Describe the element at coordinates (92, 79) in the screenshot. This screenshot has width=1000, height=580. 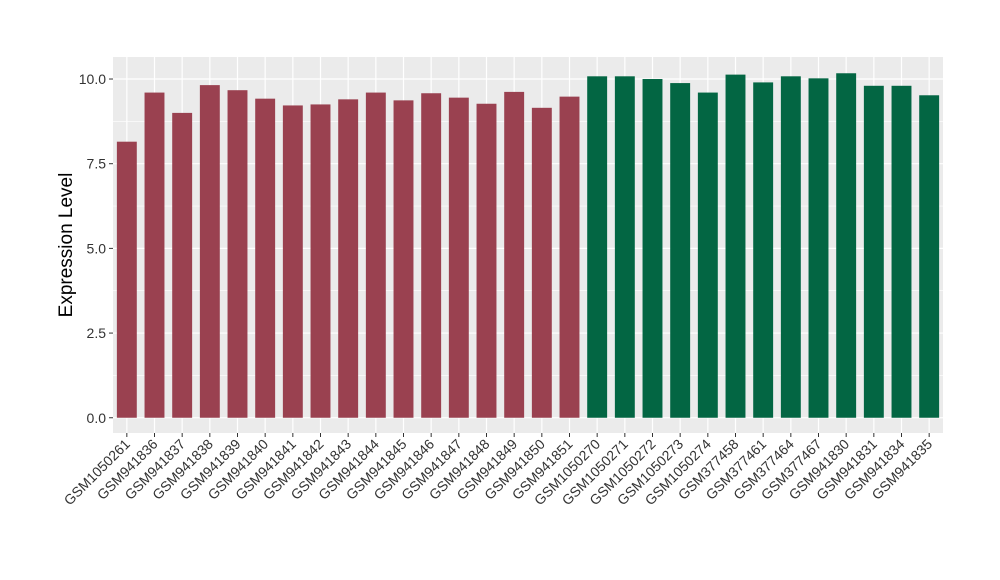
I see `y-tick-label: 10.0` at that location.